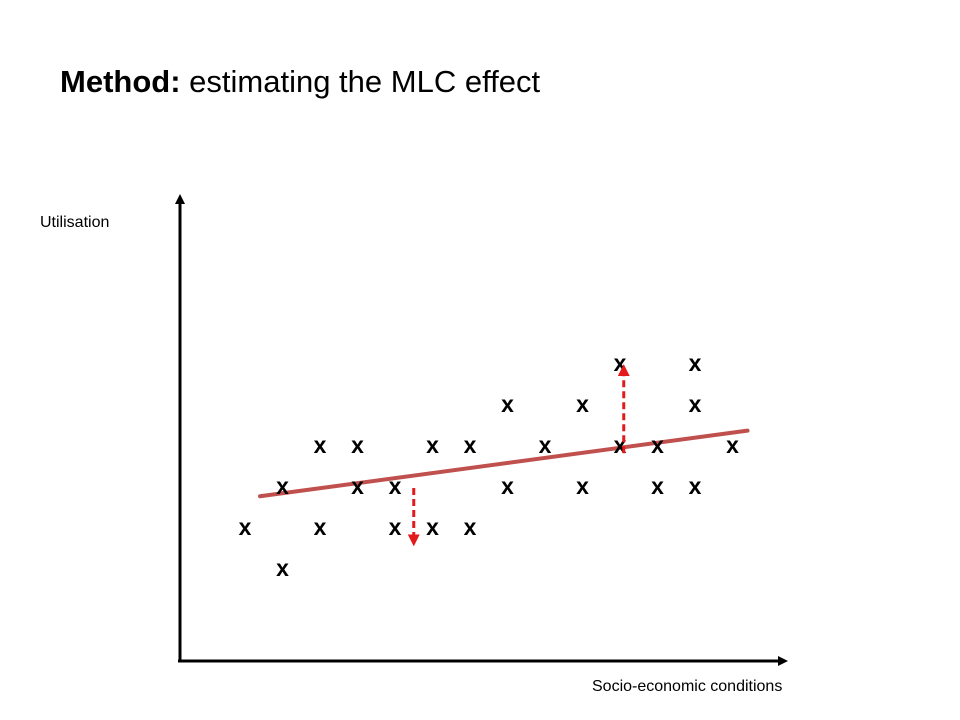 The image size is (960, 720). I want to click on page-title: Method: estimating the MLC effect, so click(300, 82).